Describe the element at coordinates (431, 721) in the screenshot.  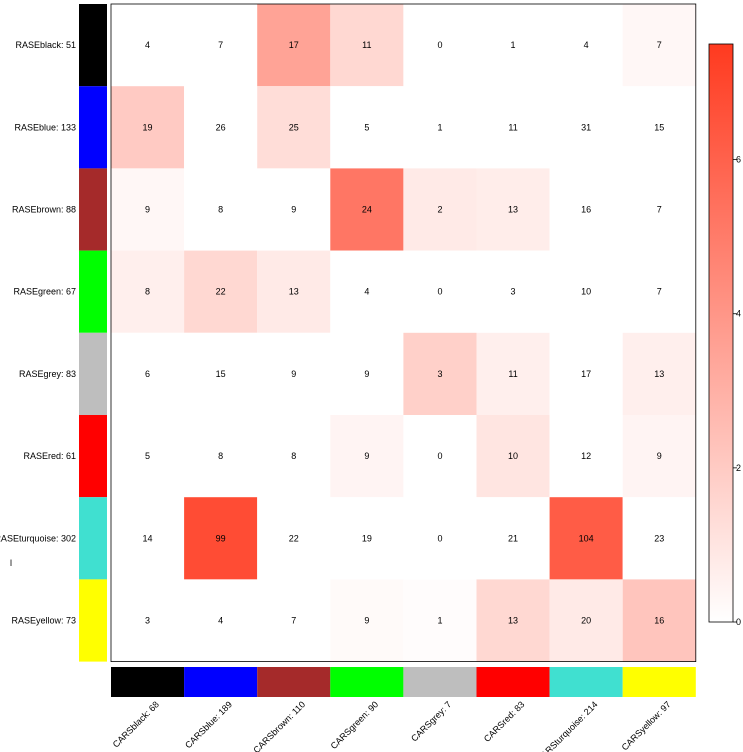
I see `column-label: CARSgrey: 7` at that location.